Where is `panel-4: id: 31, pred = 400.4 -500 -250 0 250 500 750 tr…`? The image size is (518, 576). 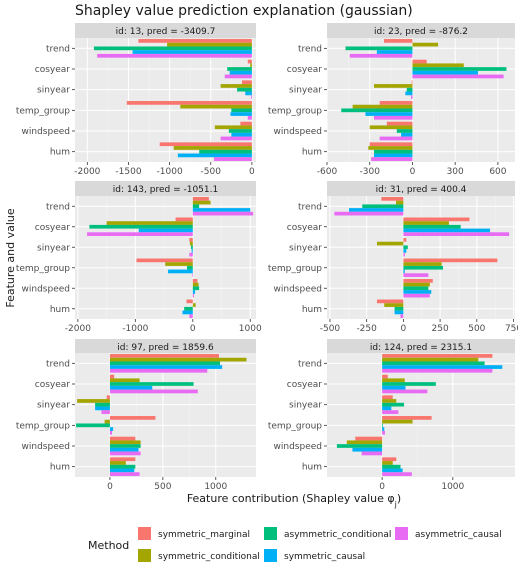 panel-4: id: 31, pred = 400.4 -500 -250 0 250 500 750 tr… is located at coordinates (393, 257).